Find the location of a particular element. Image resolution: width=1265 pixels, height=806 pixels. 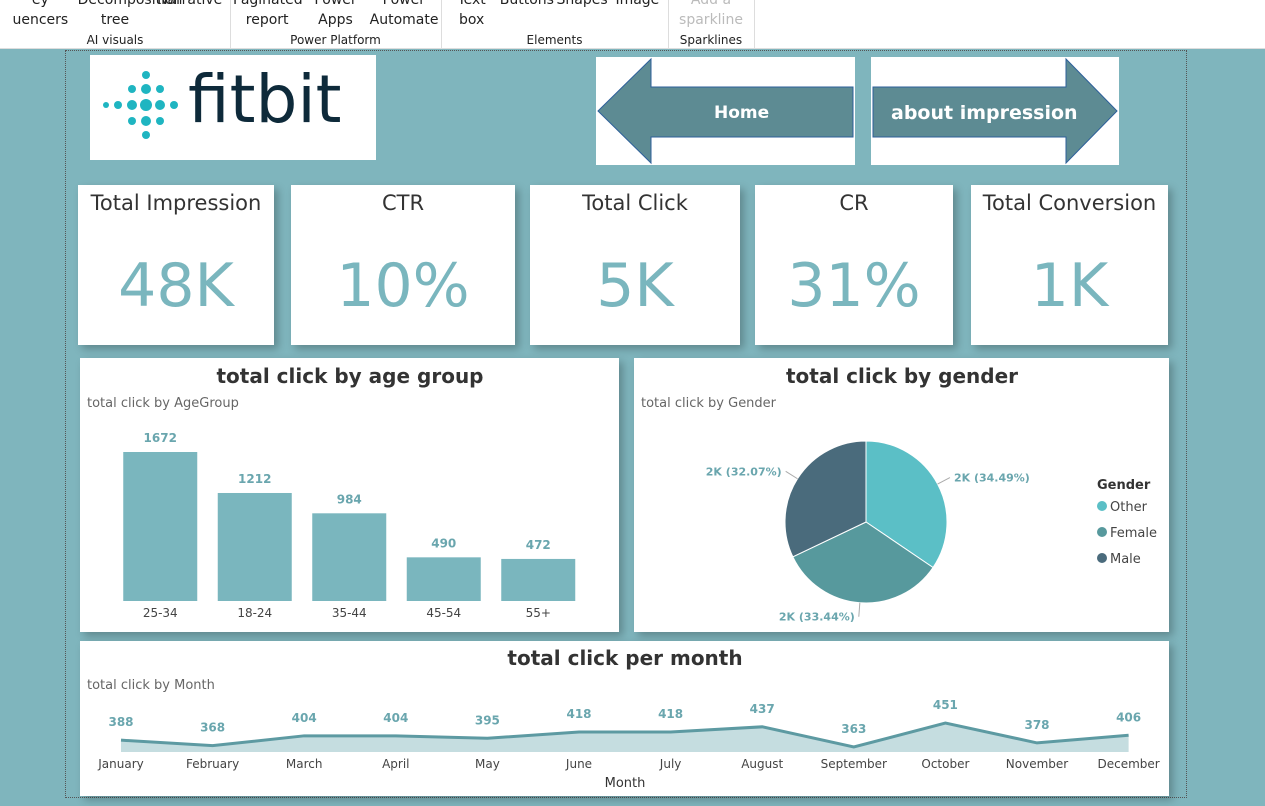

home-button: Home is located at coordinates (725, 111).